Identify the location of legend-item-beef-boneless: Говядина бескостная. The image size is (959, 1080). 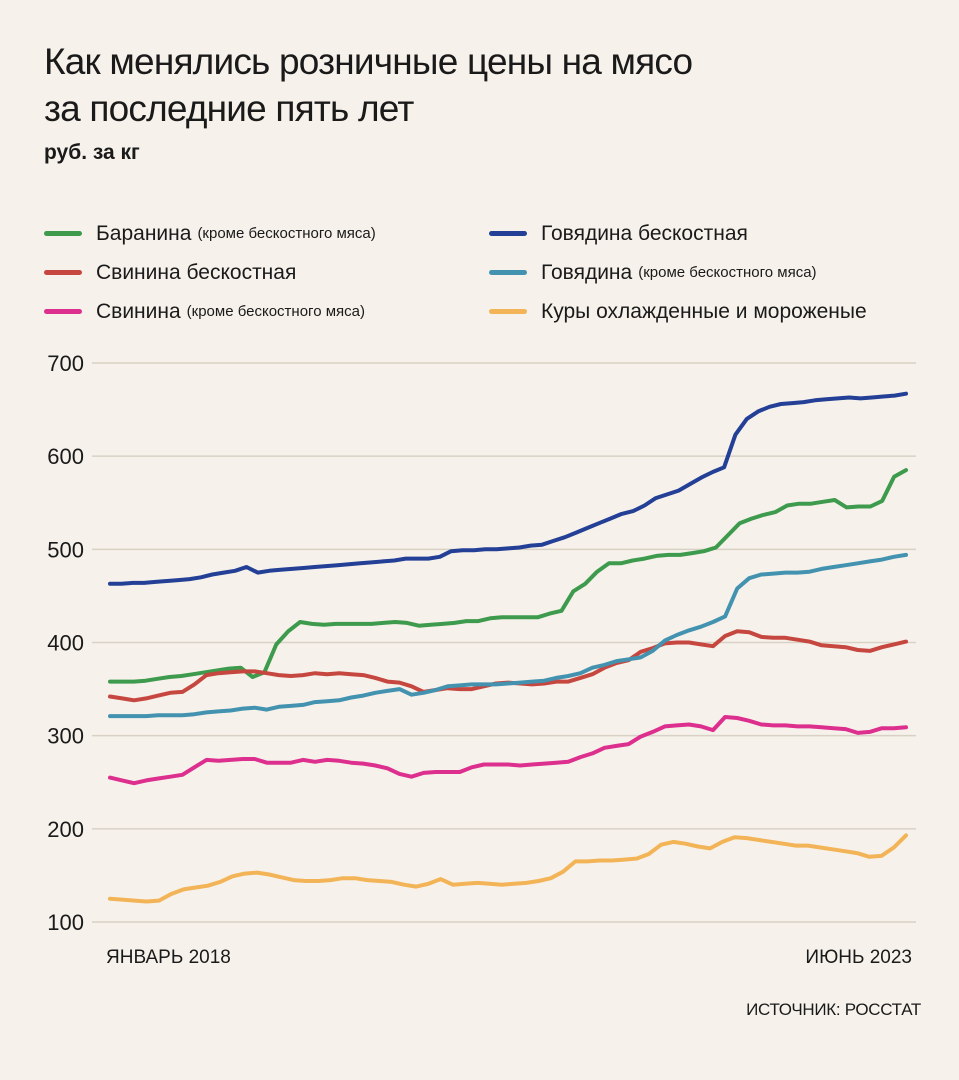
(678, 233).